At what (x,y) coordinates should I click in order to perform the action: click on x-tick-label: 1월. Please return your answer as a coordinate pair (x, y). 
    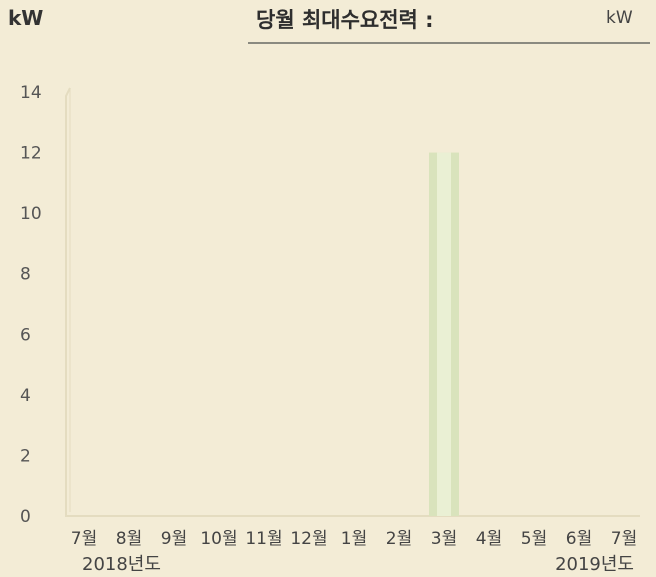
    Looking at the image, I should click on (354, 539).